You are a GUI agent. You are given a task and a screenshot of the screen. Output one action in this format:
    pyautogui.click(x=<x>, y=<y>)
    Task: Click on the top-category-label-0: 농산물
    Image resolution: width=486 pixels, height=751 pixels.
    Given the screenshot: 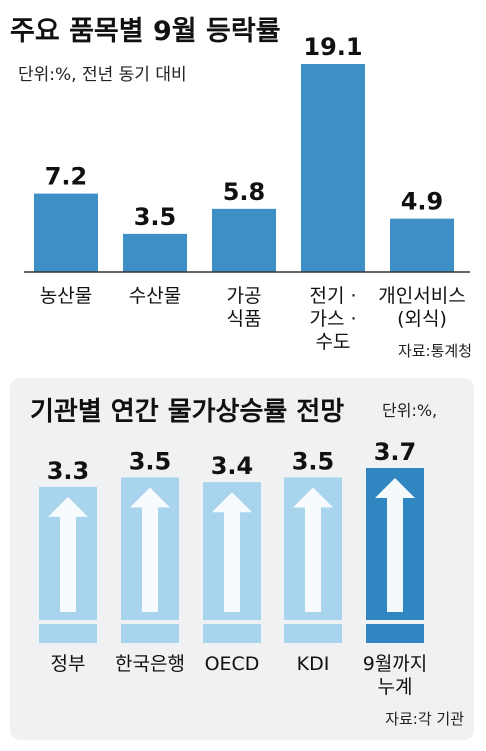 What is the action you would take?
    pyautogui.click(x=66, y=296)
    